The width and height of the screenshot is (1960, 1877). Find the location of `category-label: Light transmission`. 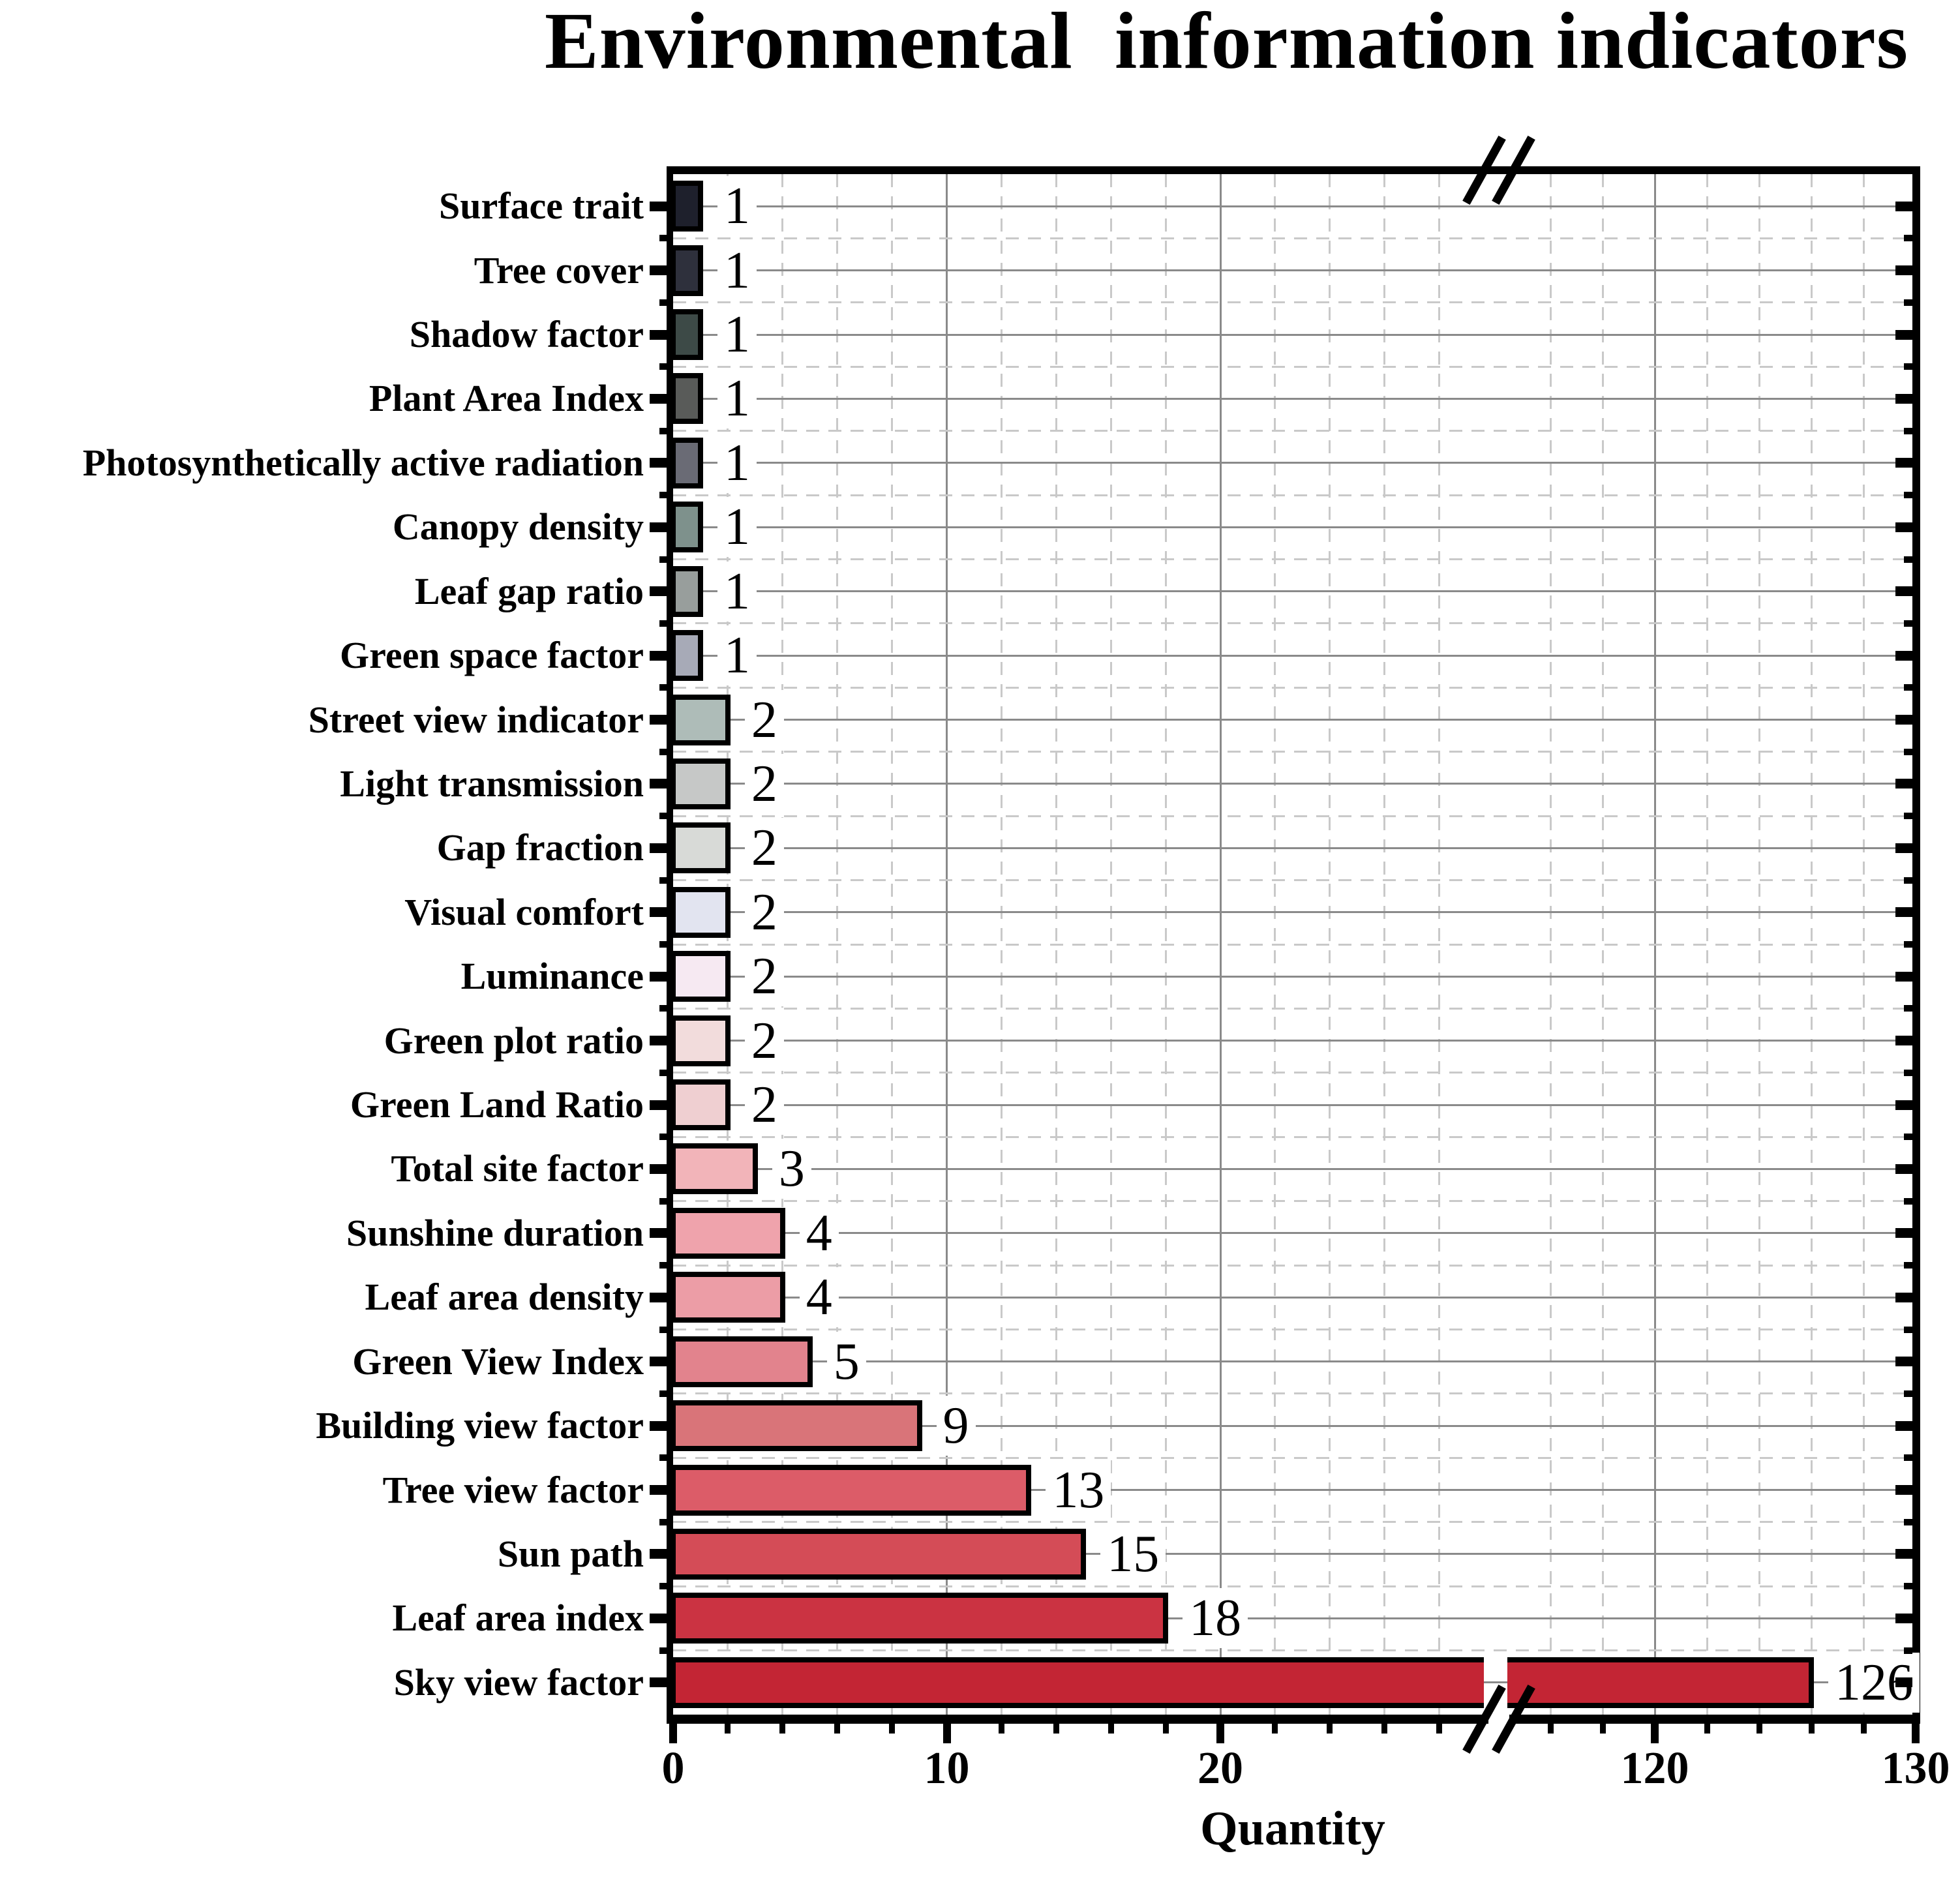

category-label: Light transmission is located at coordinates (492, 784).